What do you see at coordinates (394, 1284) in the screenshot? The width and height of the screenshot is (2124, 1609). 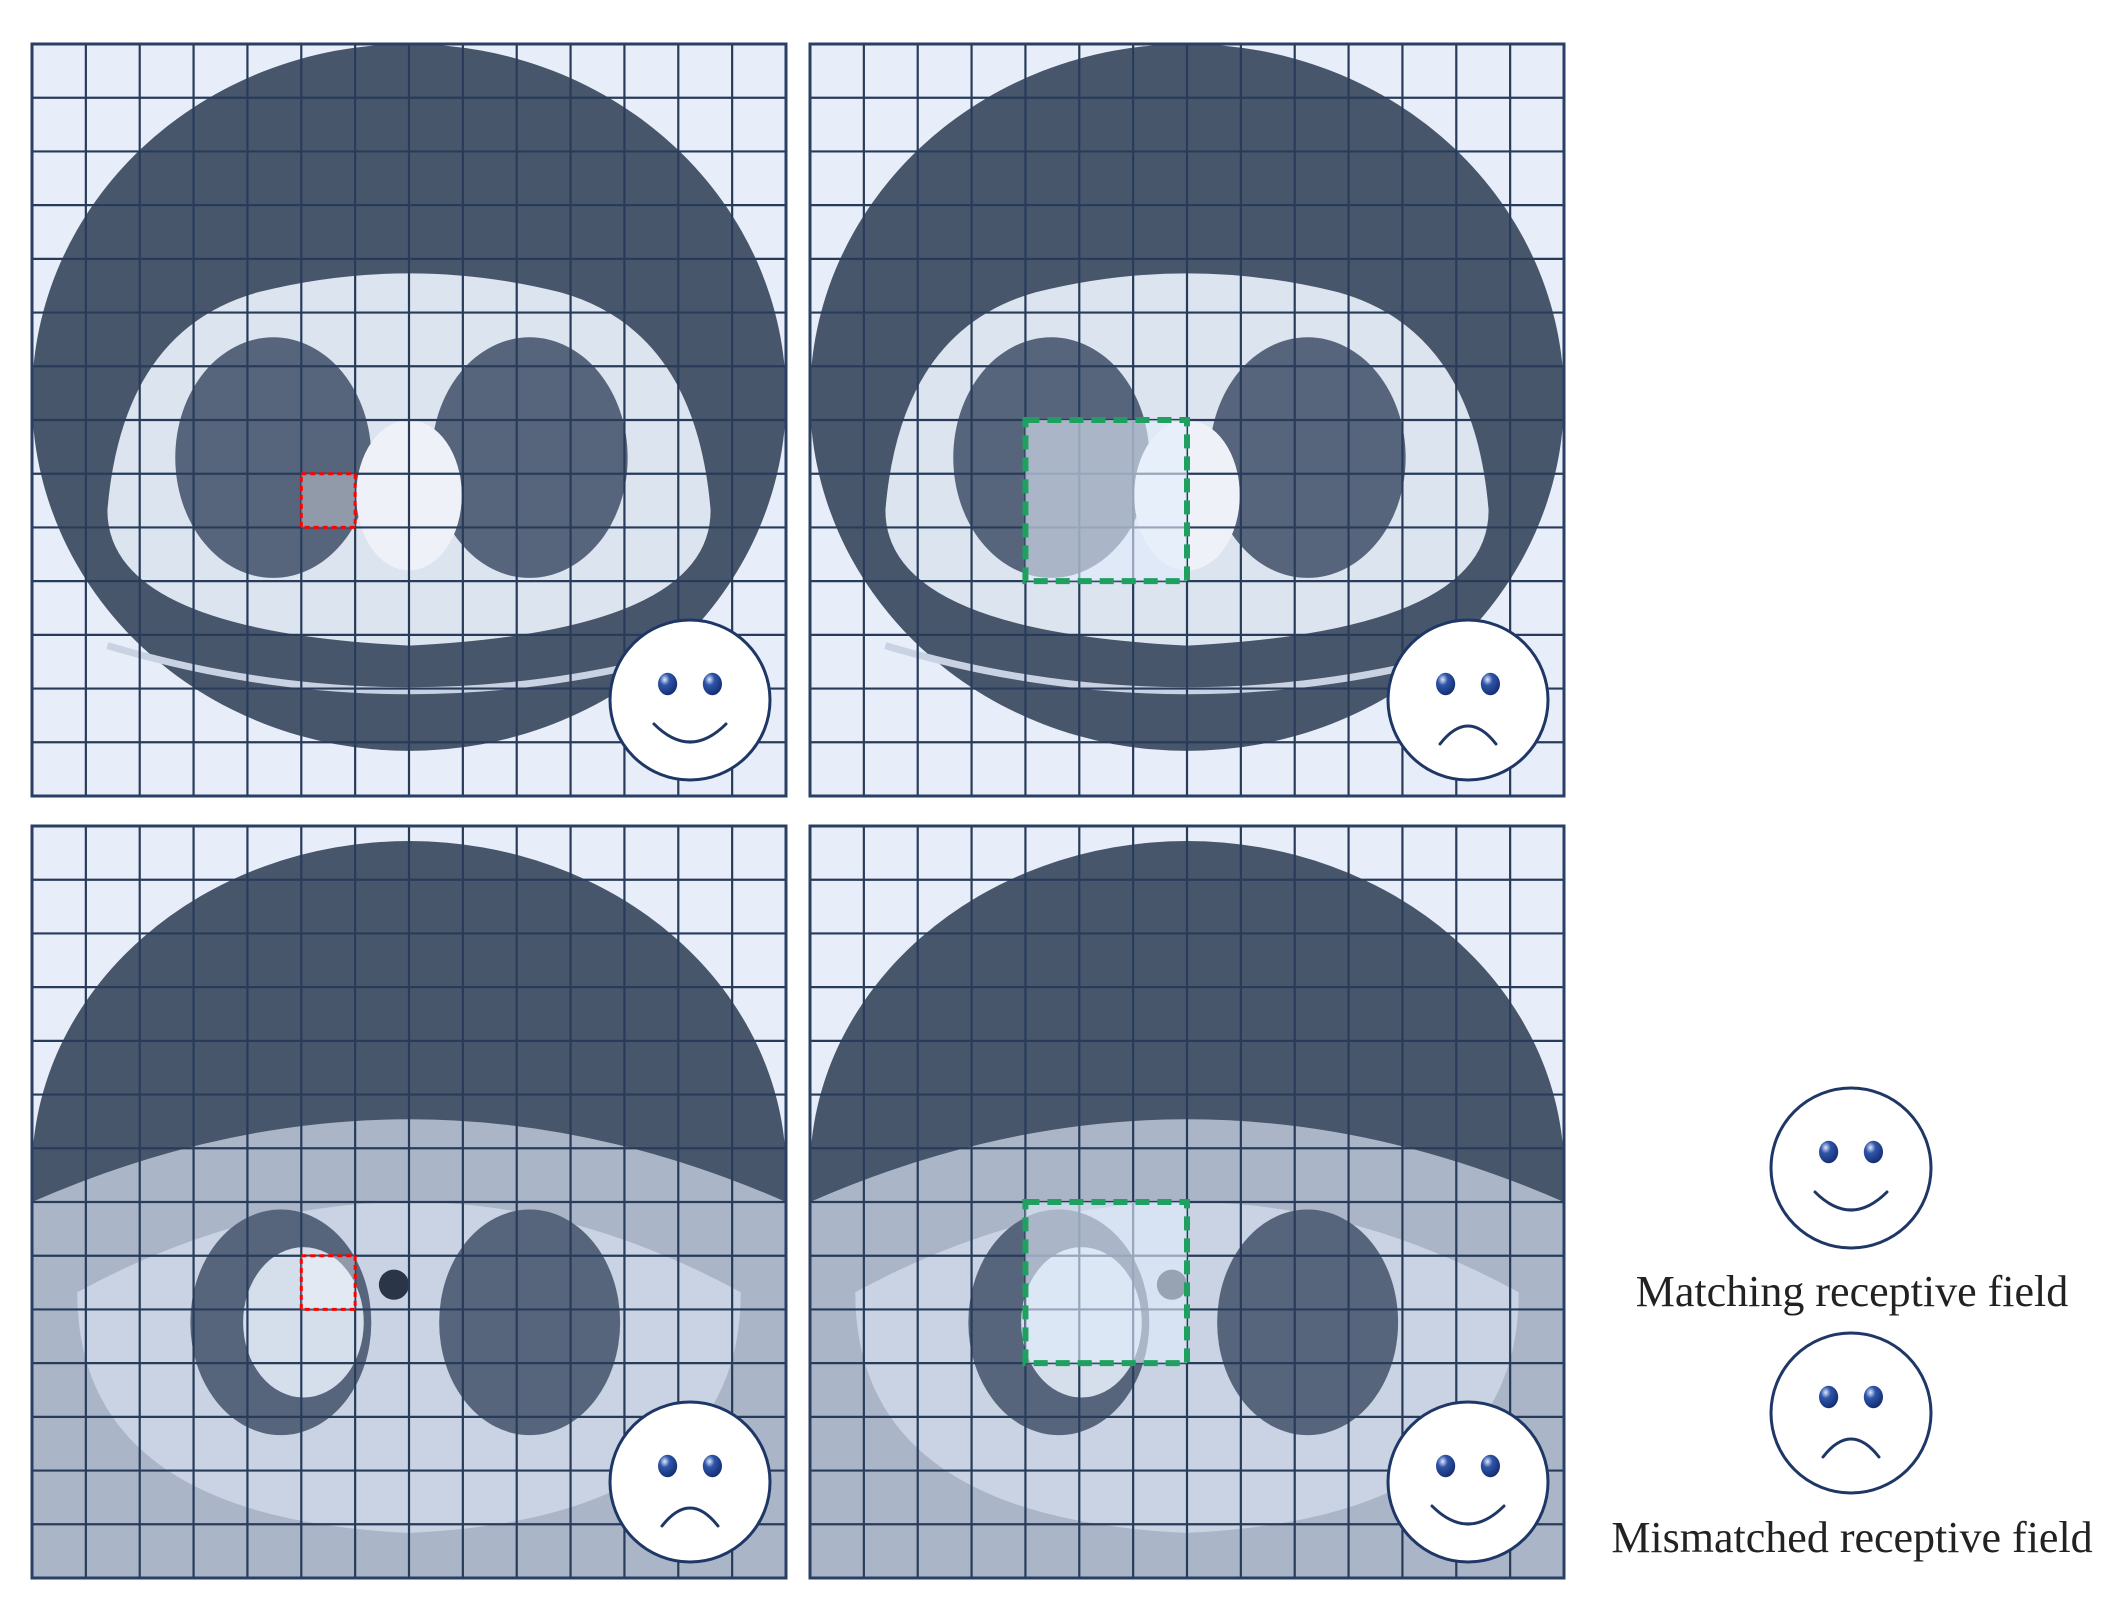 I see `airway` at bounding box center [394, 1284].